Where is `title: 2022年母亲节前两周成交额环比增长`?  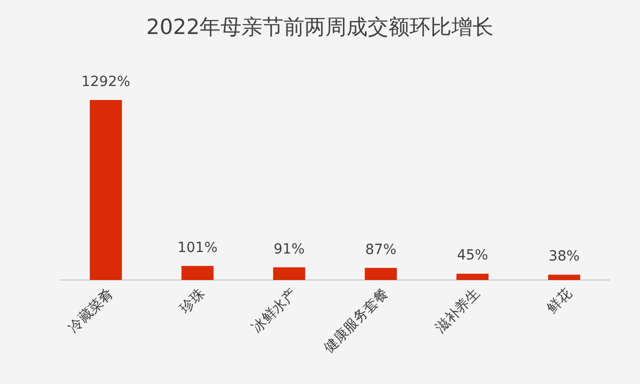 title: 2022年母亲节前两周成交额环比增长 is located at coordinates (320, 27).